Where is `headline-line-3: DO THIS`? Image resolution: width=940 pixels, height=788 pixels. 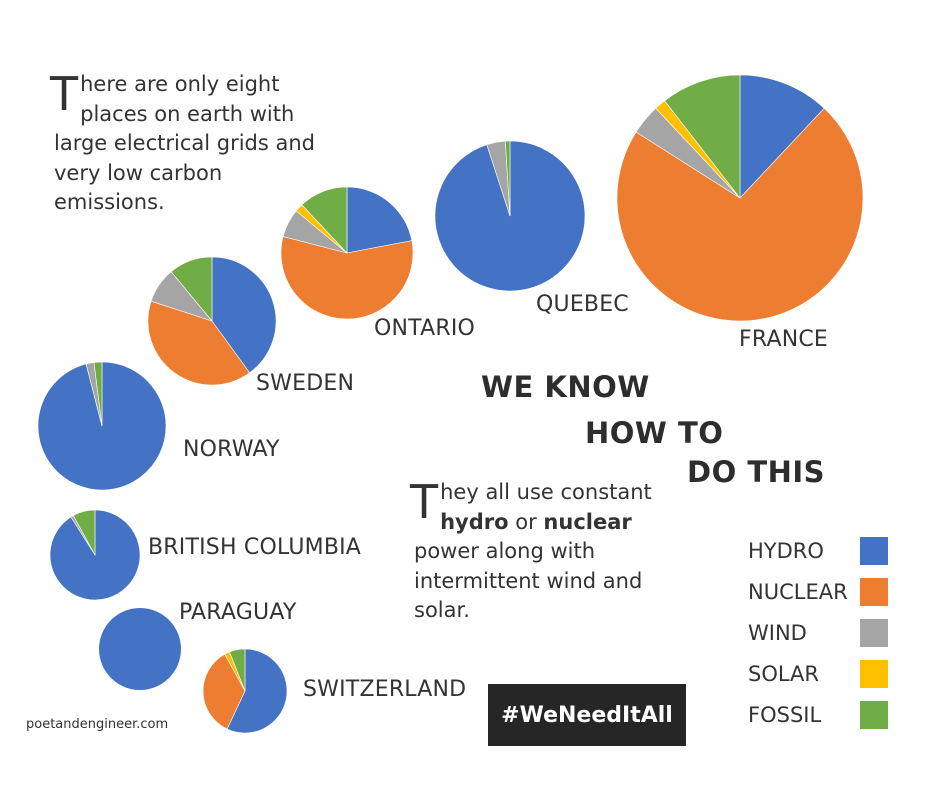 headline-line-3: DO THIS is located at coordinates (756, 472).